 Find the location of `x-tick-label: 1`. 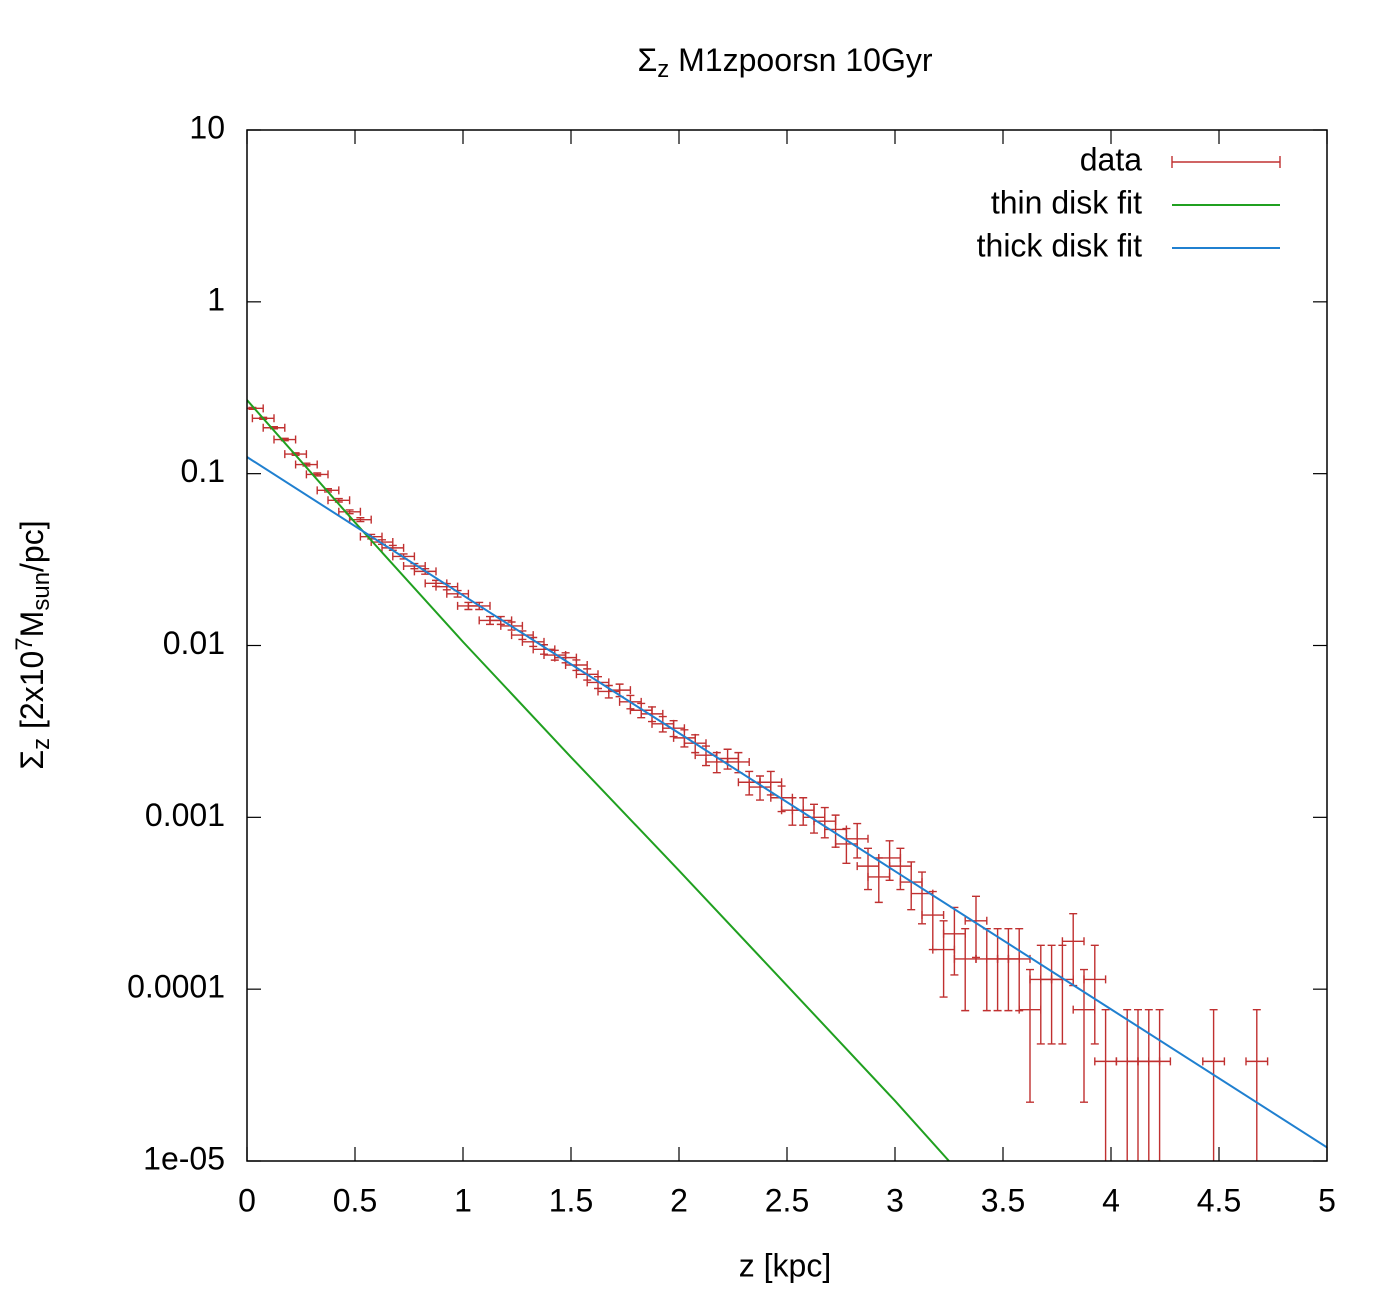

x-tick-label: 1 is located at coordinates (463, 1200).